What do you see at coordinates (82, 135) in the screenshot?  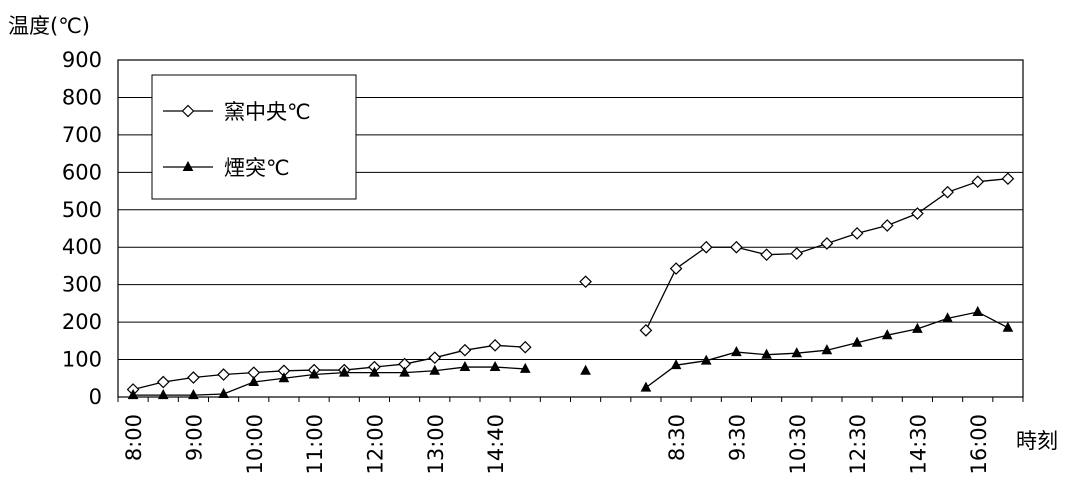 I see `y-tick-label: 700` at bounding box center [82, 135].